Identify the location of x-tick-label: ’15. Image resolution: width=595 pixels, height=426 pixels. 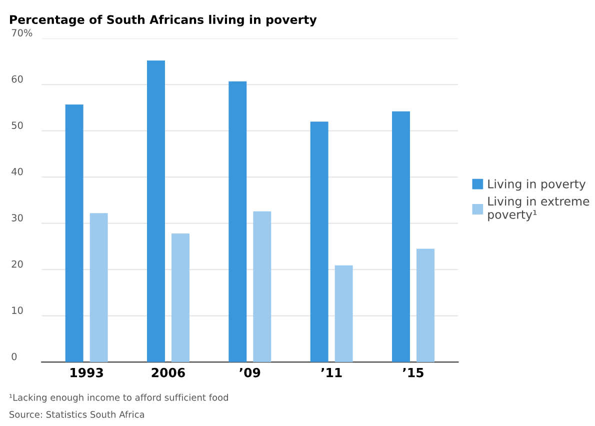
(413, 373).